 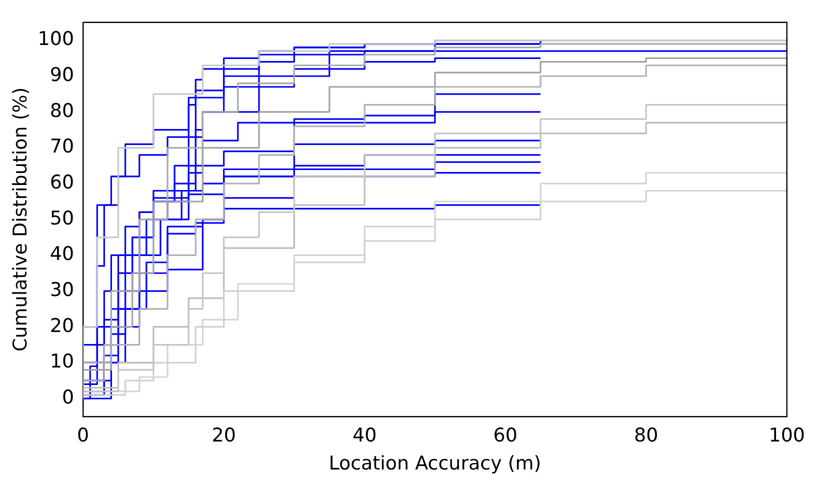 What do you see at coordinates (68, 397) in the screenshot?
I see `y-tick-label: 0` at bounding box center [68, 397].